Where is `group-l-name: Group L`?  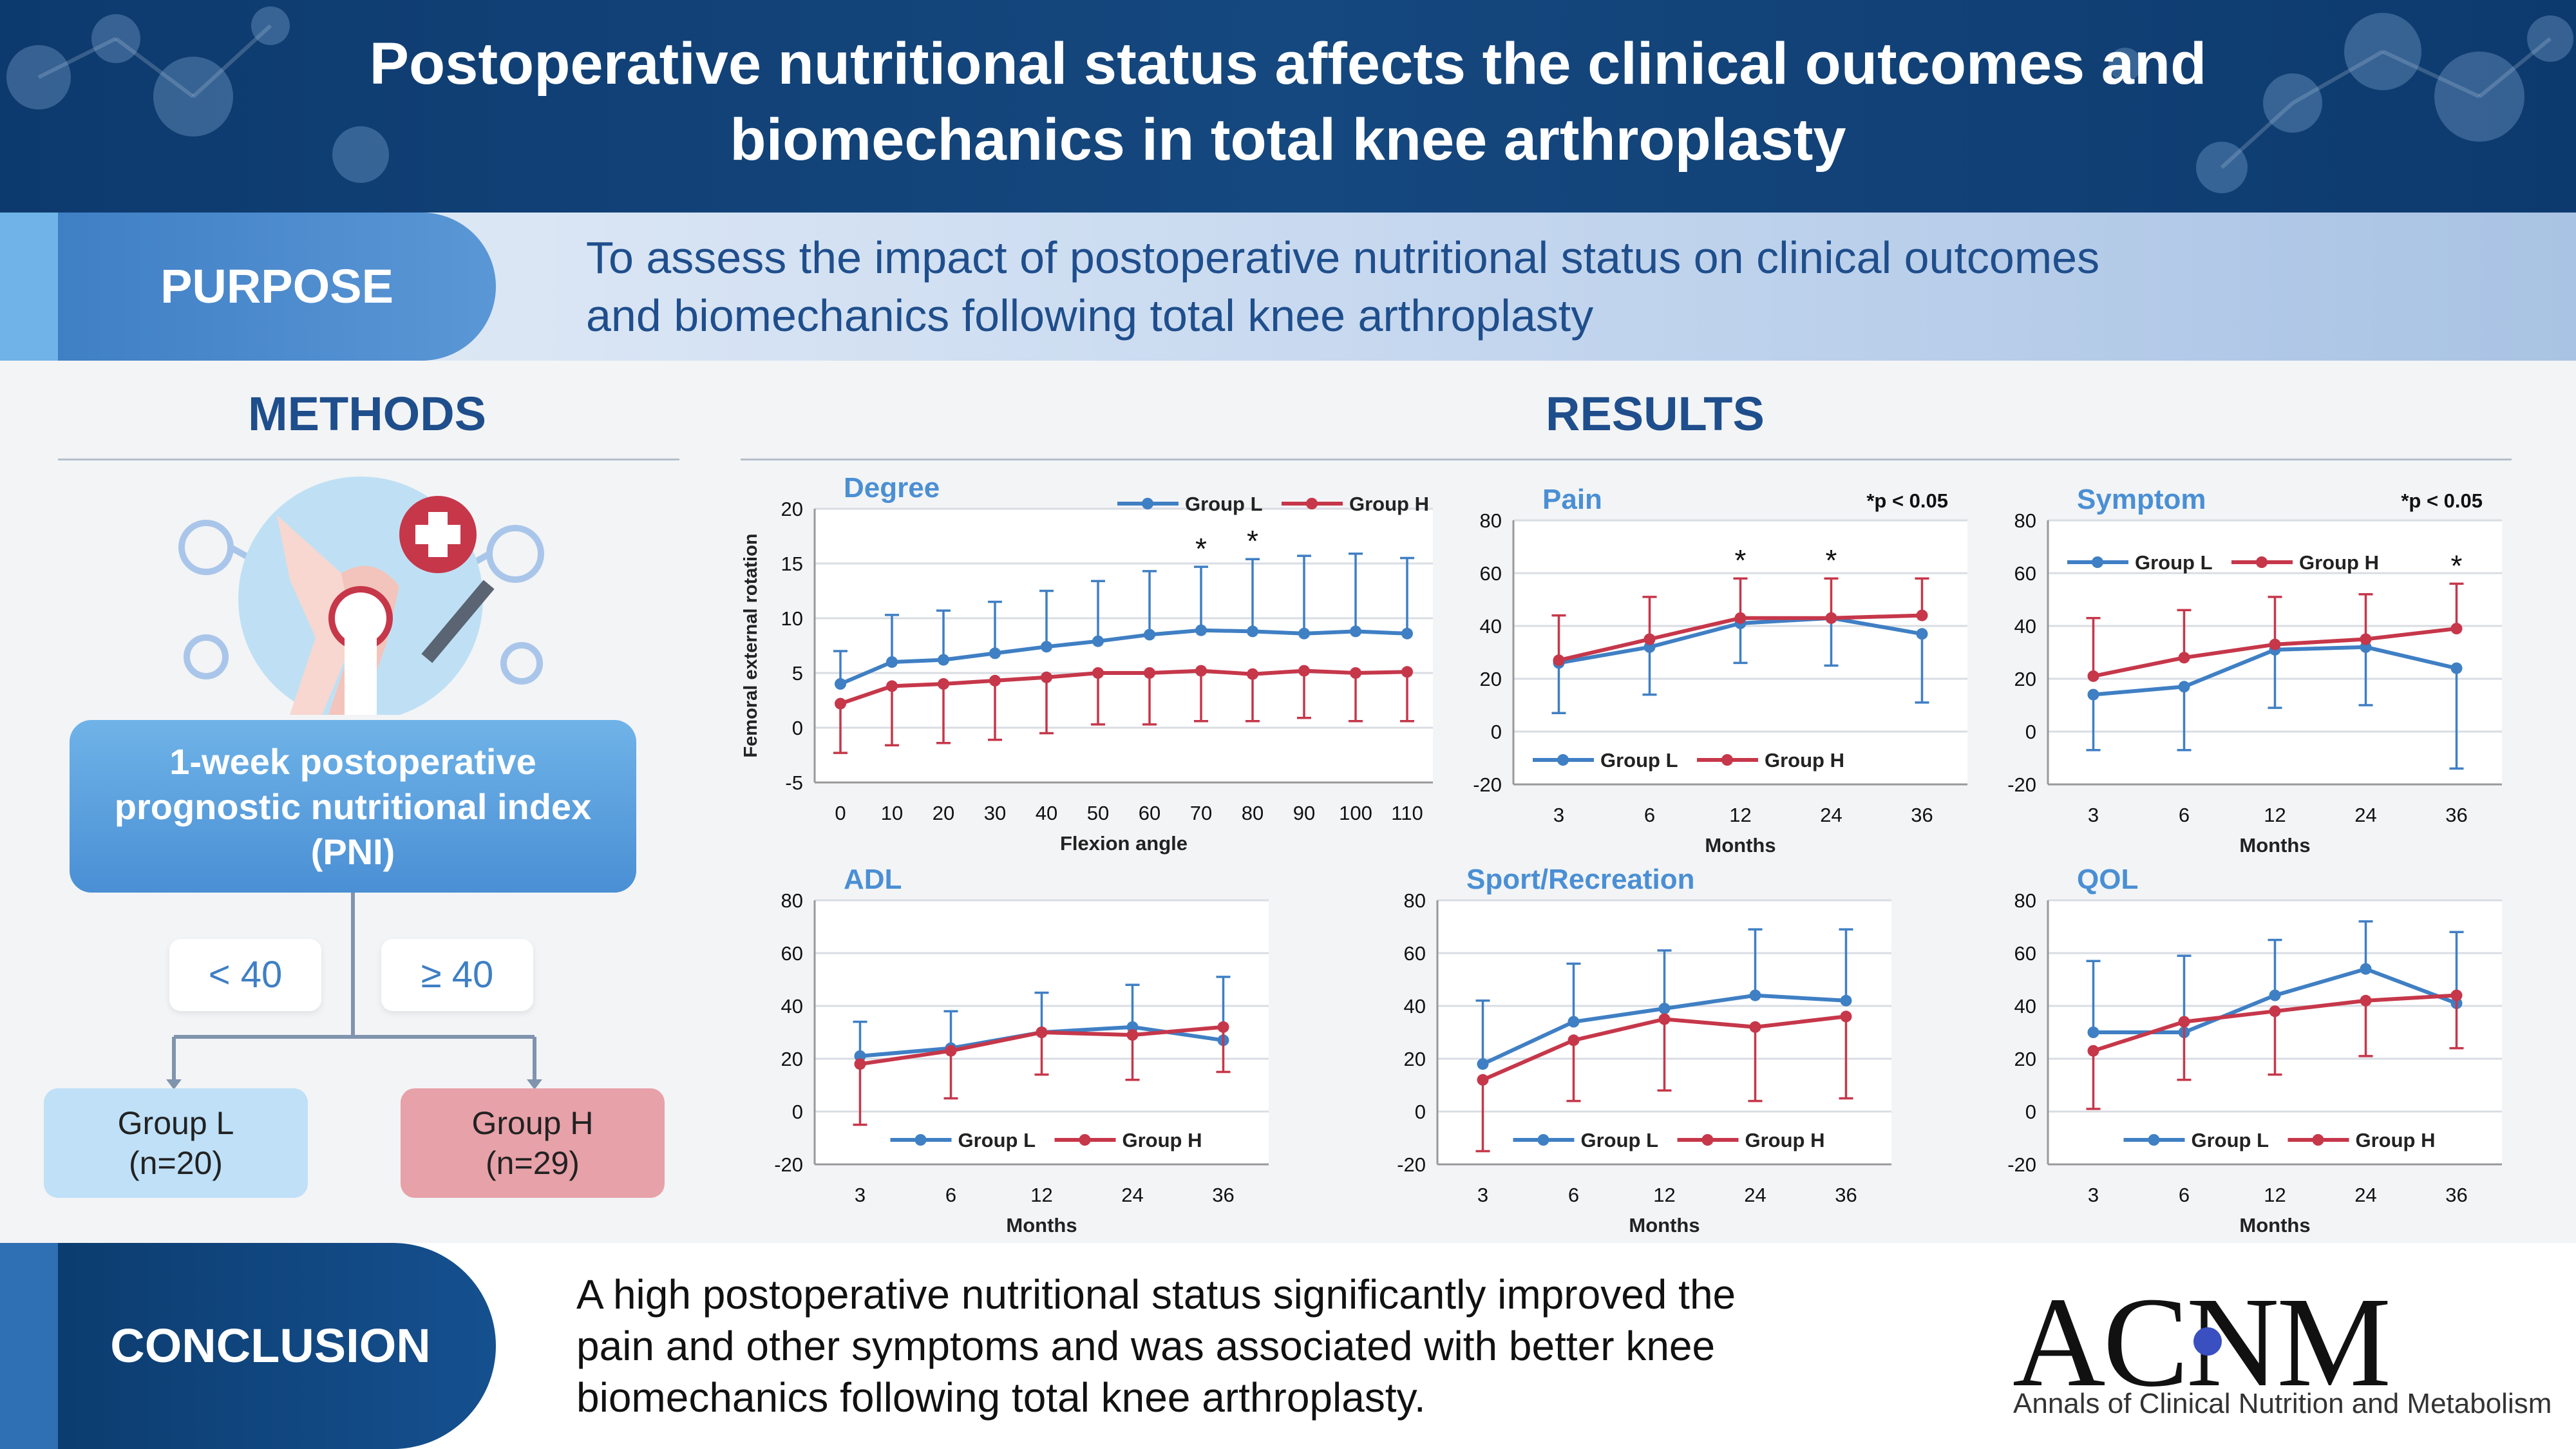
group-l-name: Group L is located at coordinates (175, 1123).